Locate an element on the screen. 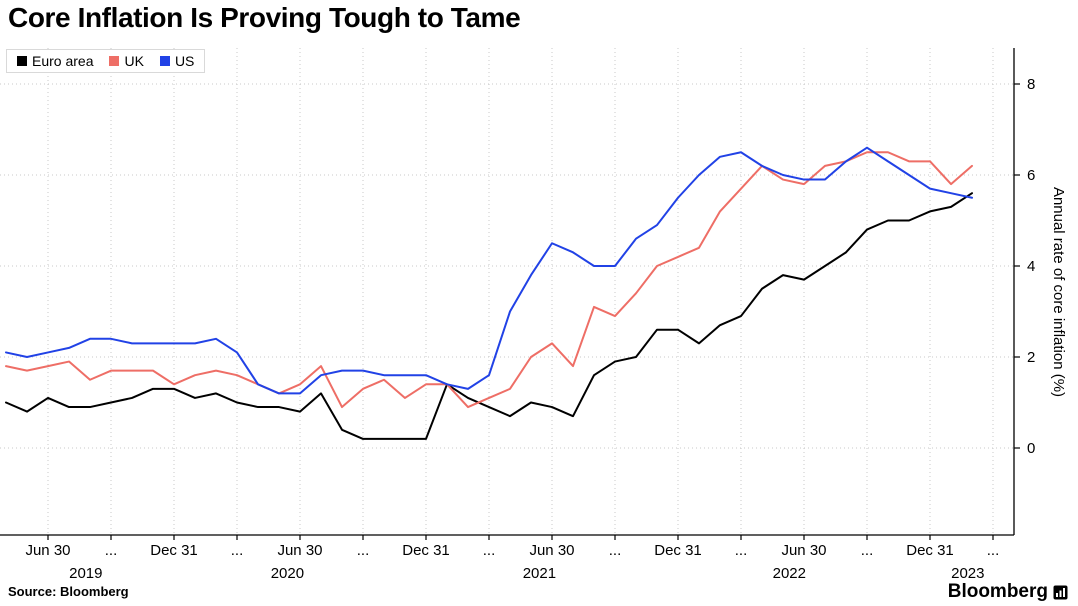 The image size is (1078, 606). bloomberg-brand-text: Bloomberg is located at coordinates (997, 591).